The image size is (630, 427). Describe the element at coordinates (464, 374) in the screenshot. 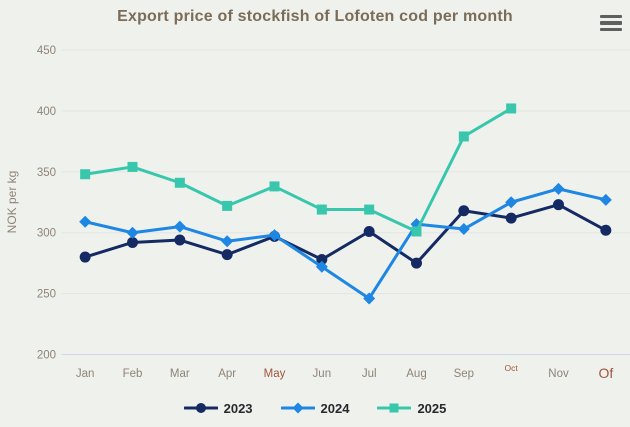

I see `x-axis-tick-label-sep: Sep` at that location.